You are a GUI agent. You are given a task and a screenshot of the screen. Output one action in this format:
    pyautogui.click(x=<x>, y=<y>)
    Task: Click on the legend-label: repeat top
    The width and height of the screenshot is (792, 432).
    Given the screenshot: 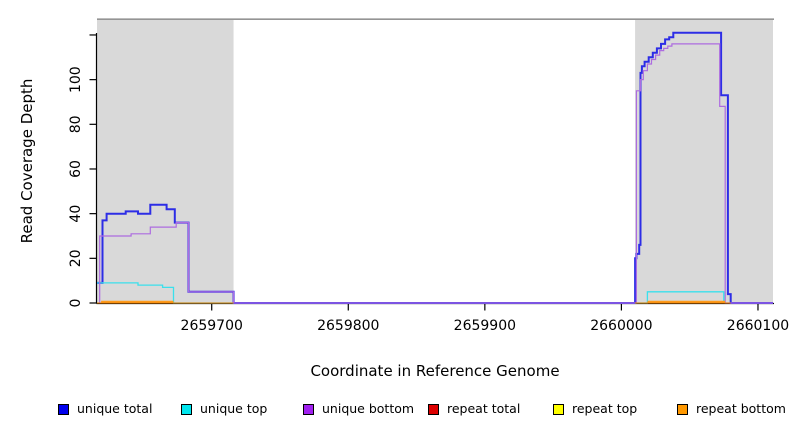 What is the action you would take?
    pyautogui.click(x=605, y=408)
    